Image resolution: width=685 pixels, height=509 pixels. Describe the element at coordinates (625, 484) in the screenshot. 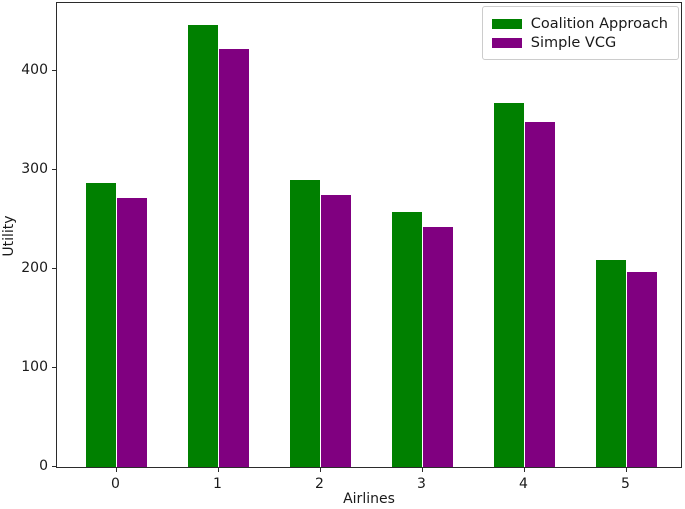

I see `x-tick-label-5: 5` at that location.